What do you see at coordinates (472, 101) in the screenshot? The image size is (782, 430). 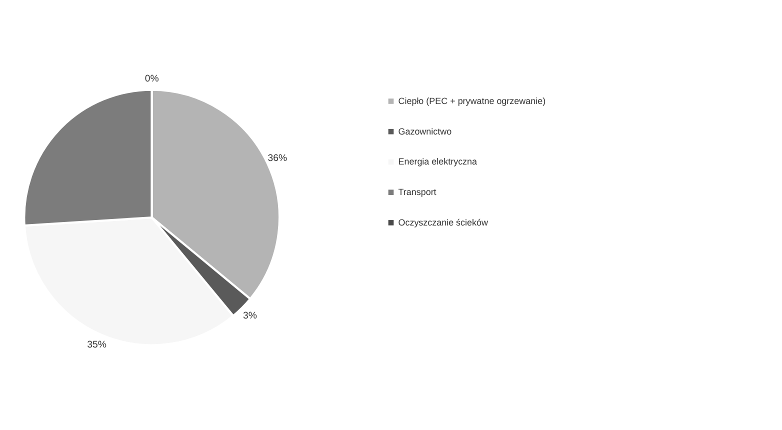 I see `legend-label: Ciepło (PEC + prywatne ogrzewanie)` at bounding box center [472, 101].